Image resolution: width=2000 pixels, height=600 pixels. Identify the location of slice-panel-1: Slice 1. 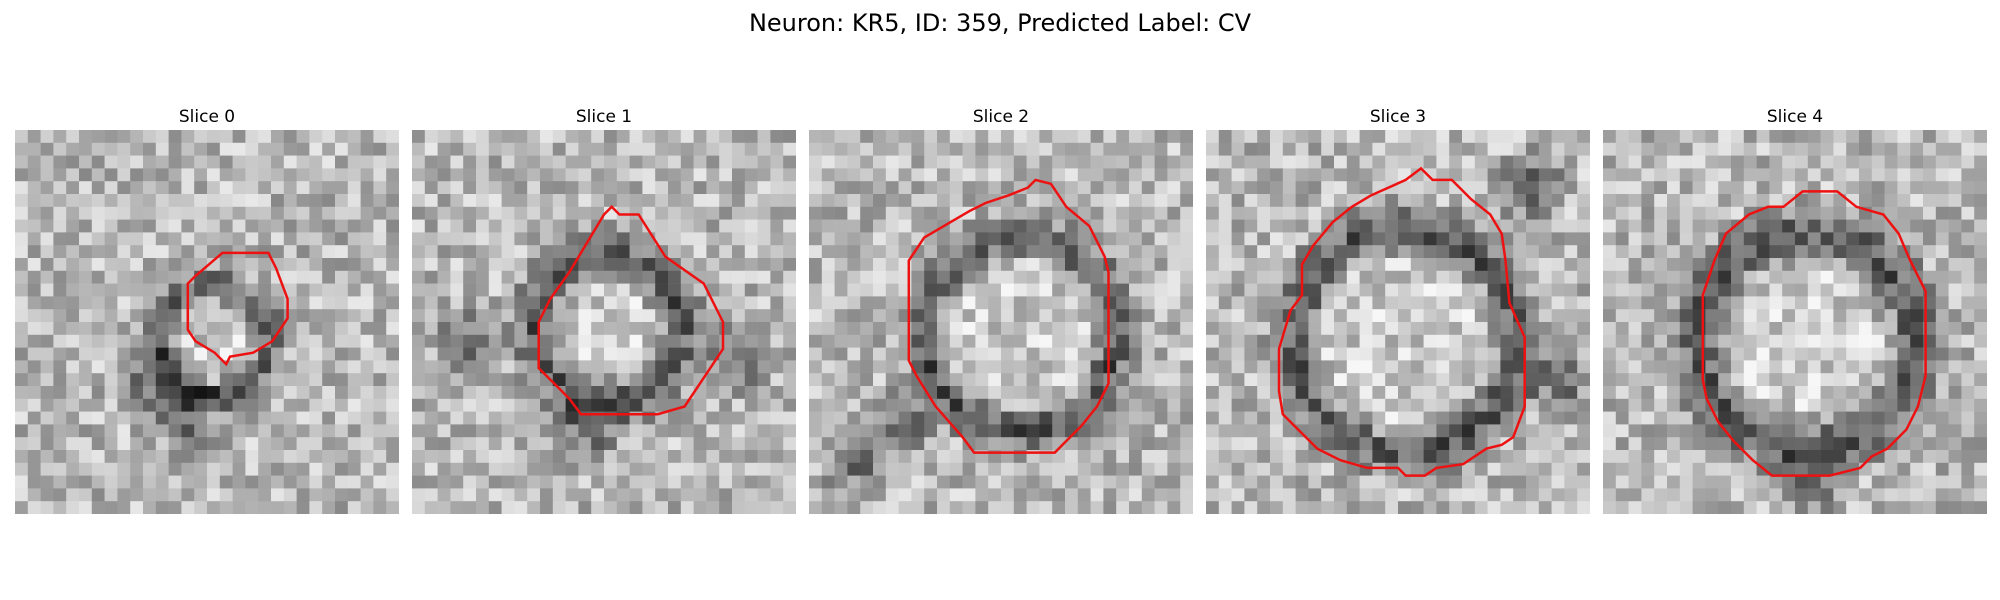
(604, 309).